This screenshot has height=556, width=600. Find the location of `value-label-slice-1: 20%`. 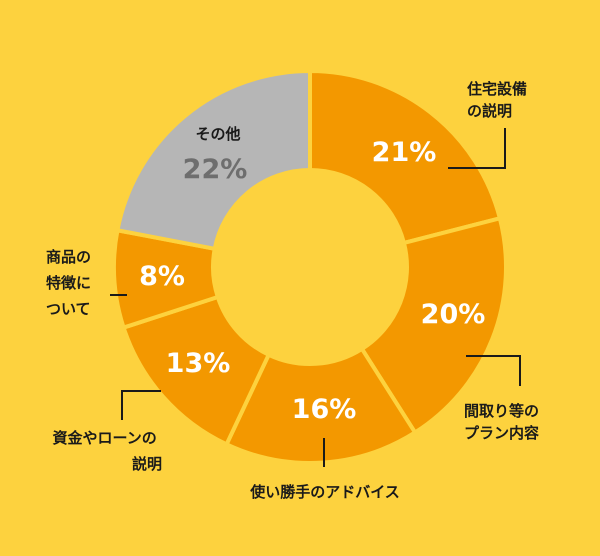

value-label-slice-1: 20% is located at coordinates (453, 314).